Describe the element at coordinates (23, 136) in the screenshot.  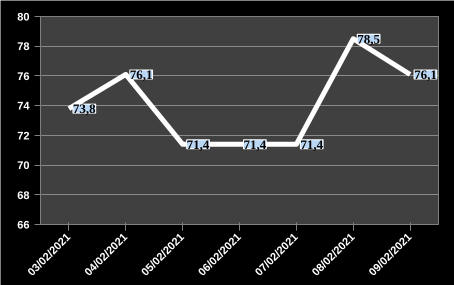
I see `y-tick-label: 72` at that location.